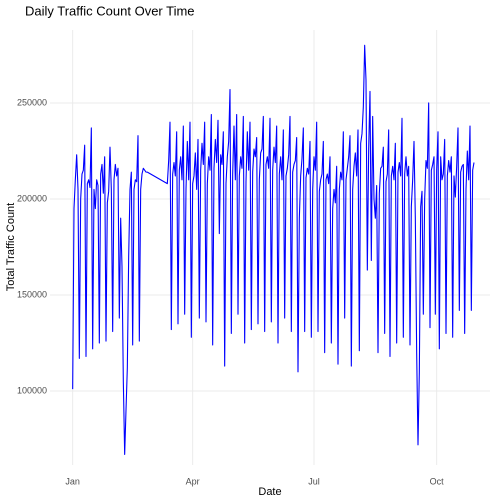 The width and height of the screenshot is (504, 504). What do you see at coordinates (269, 492) in the screenshot?
I see `x-axis-label: Date` at bounding box center [269, 492].